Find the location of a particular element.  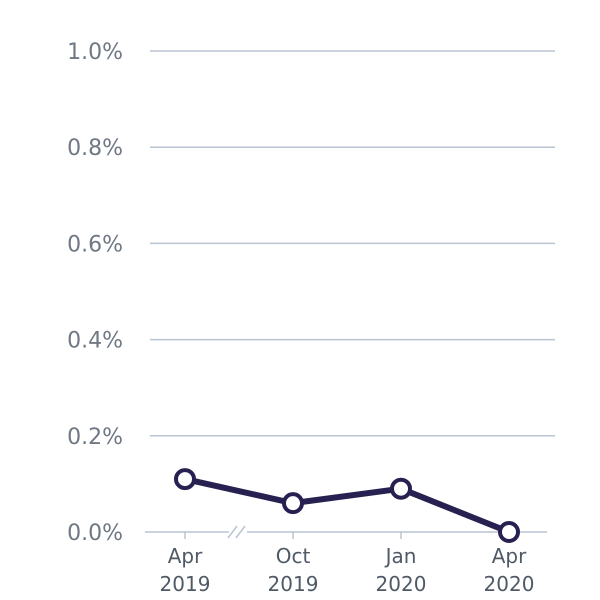

axis-break-gap is located at coordinates (238, 532).